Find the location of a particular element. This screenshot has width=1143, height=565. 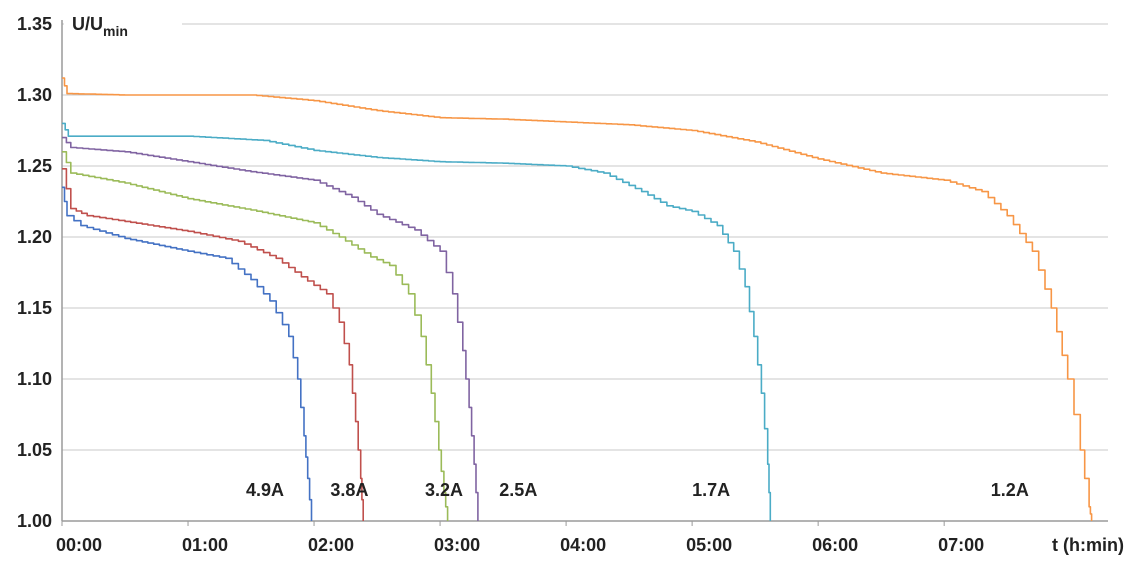

y-tick-label: 1.30 is located at coordinates (34, 95).